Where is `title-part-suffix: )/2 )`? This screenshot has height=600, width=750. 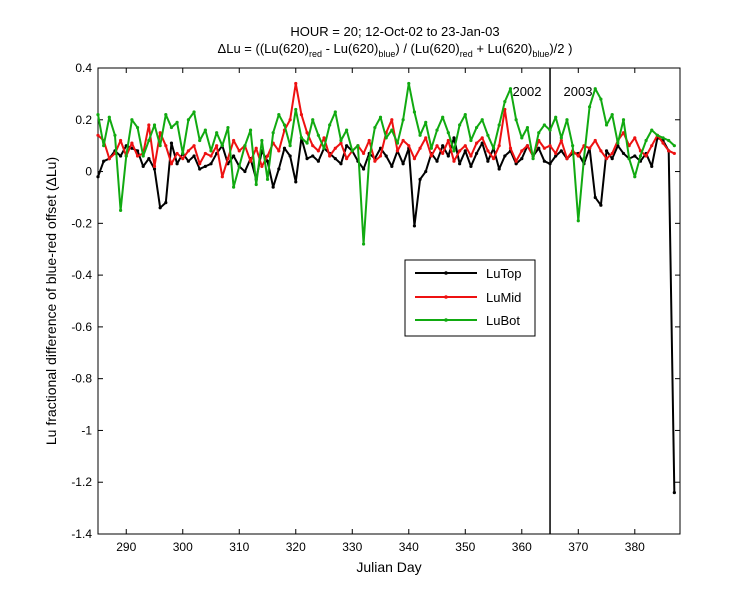
title-part-suffix: )/2 ) is located at coordinates (560, 48).